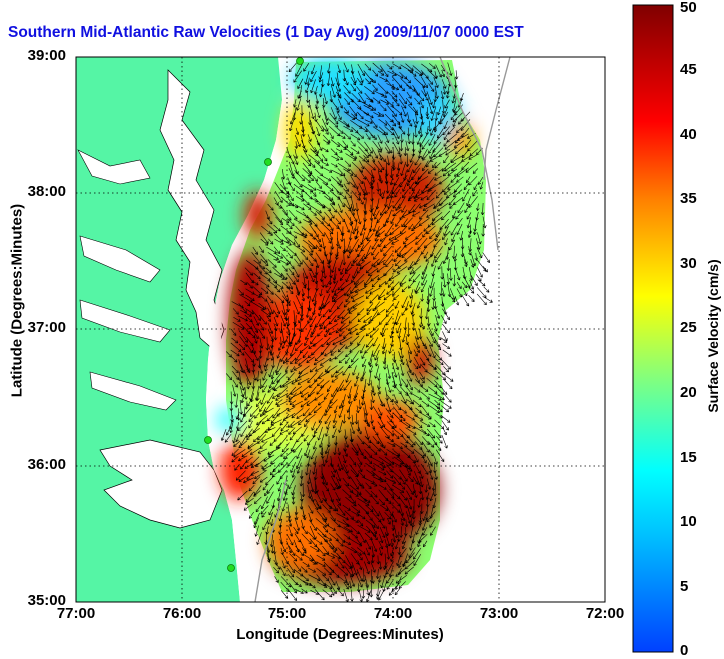  Describe the element at coordinates (469, 154) in the screenshot. I see `bathymetry-contour` at that location.